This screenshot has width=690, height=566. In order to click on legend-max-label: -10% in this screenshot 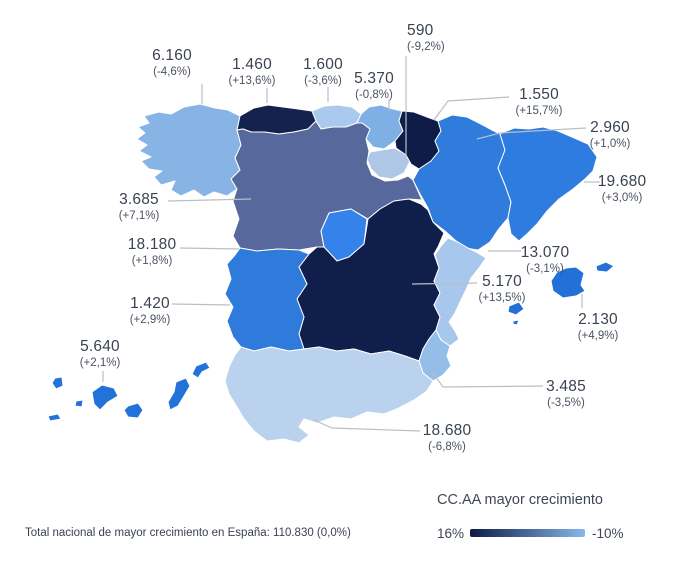, I will do `click(608, 533)`.